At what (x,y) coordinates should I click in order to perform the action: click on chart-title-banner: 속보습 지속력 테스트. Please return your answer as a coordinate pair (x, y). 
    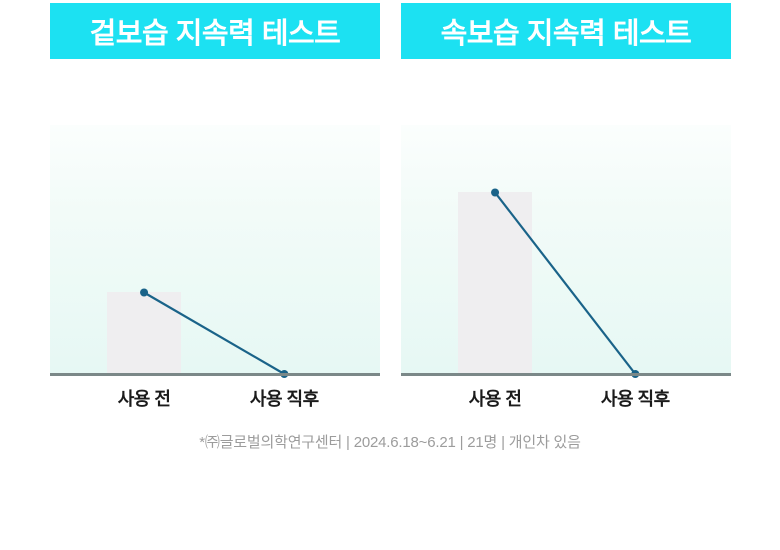
    Looking at the image, I should click on (566, 31).